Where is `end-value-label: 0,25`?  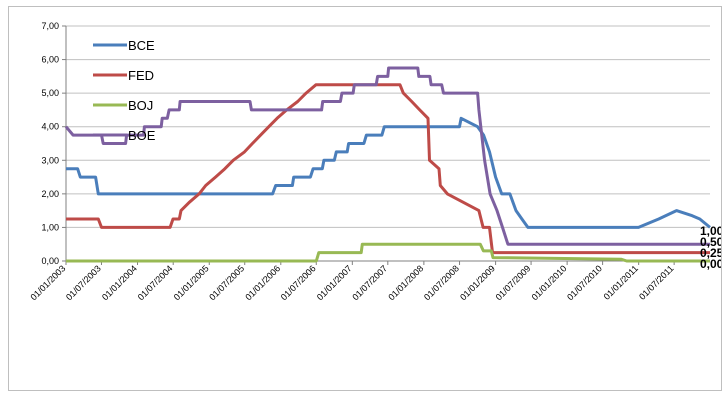 end-value-label: 0,25 is located at coordinates (711, 253).